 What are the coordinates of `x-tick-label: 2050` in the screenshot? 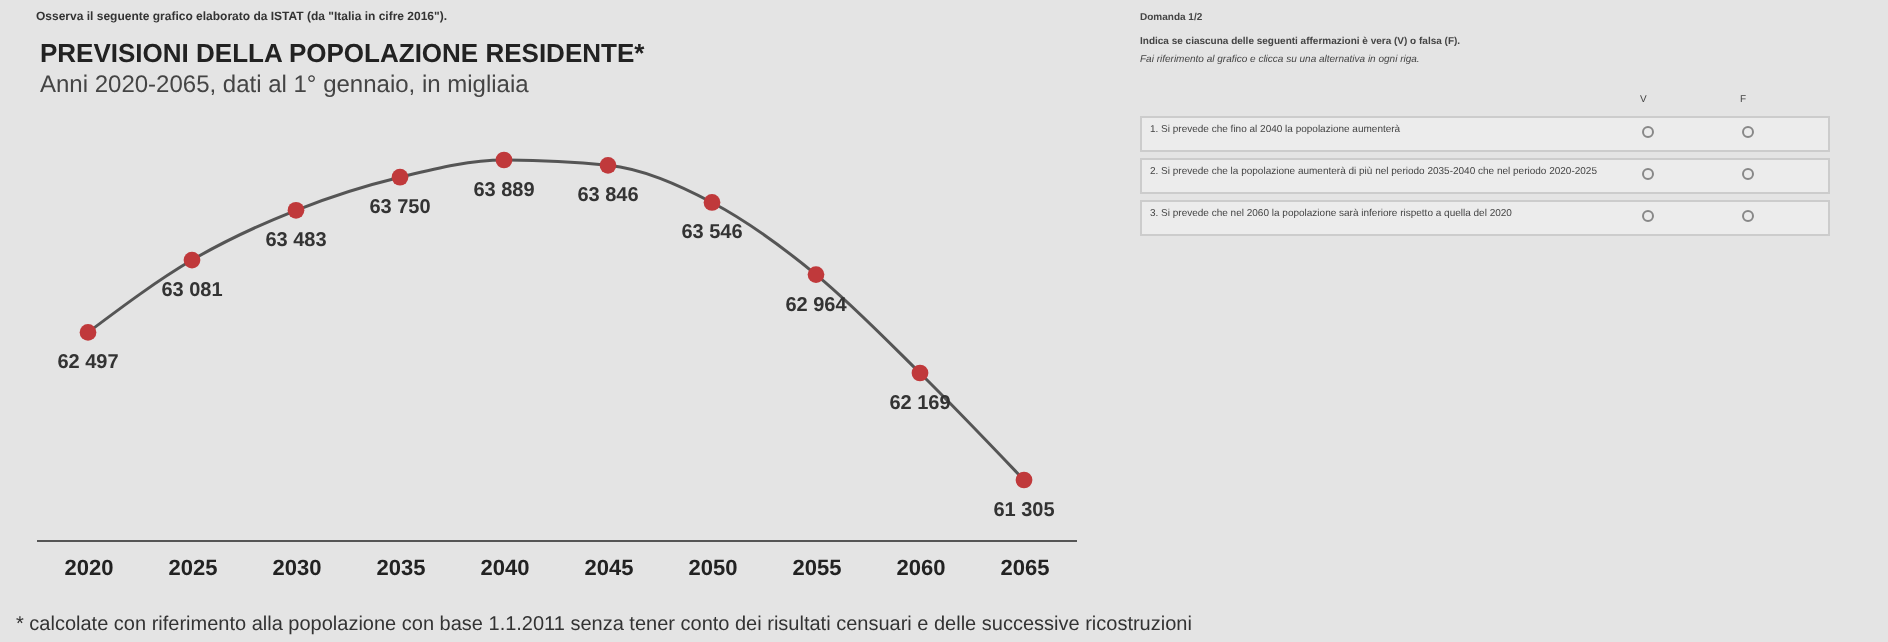 It's located at (713, 569).